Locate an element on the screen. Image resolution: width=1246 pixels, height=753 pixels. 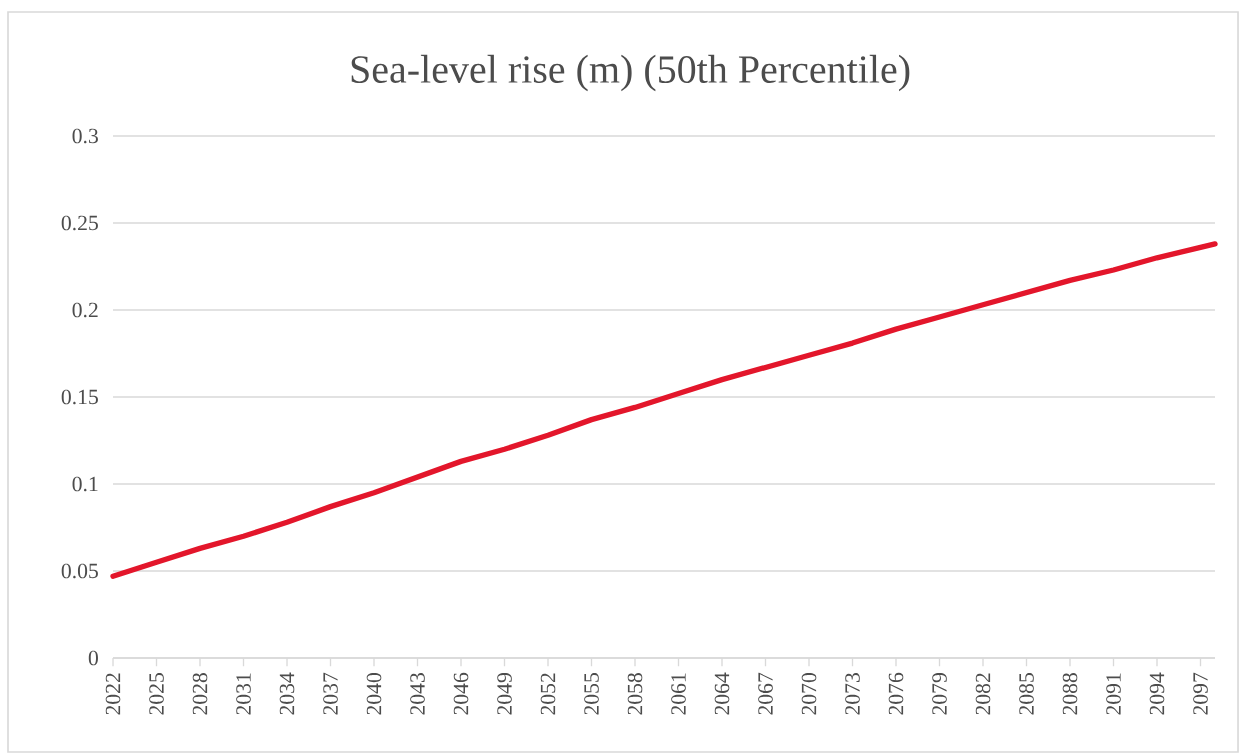
y-tick-label: 0.05 is located at coordinates (79, 571).